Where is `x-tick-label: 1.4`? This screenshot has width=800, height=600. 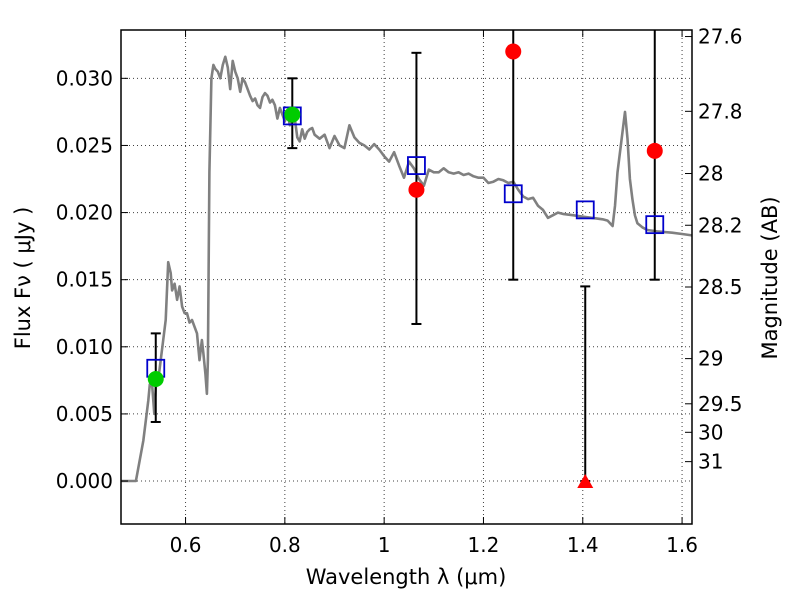
x-tick-label: 1.4 is located at coordinates (583, 545).